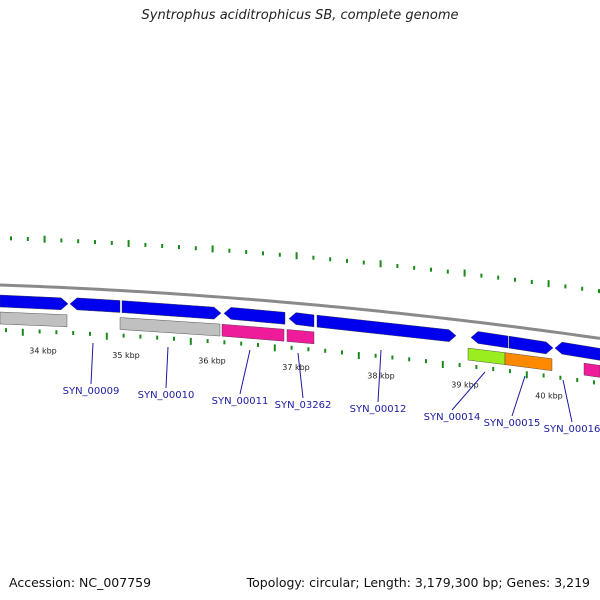  Describe the element at coordinates (126, 355) in the screenshot. I see `kbp-label: 35 kbp` at that location.